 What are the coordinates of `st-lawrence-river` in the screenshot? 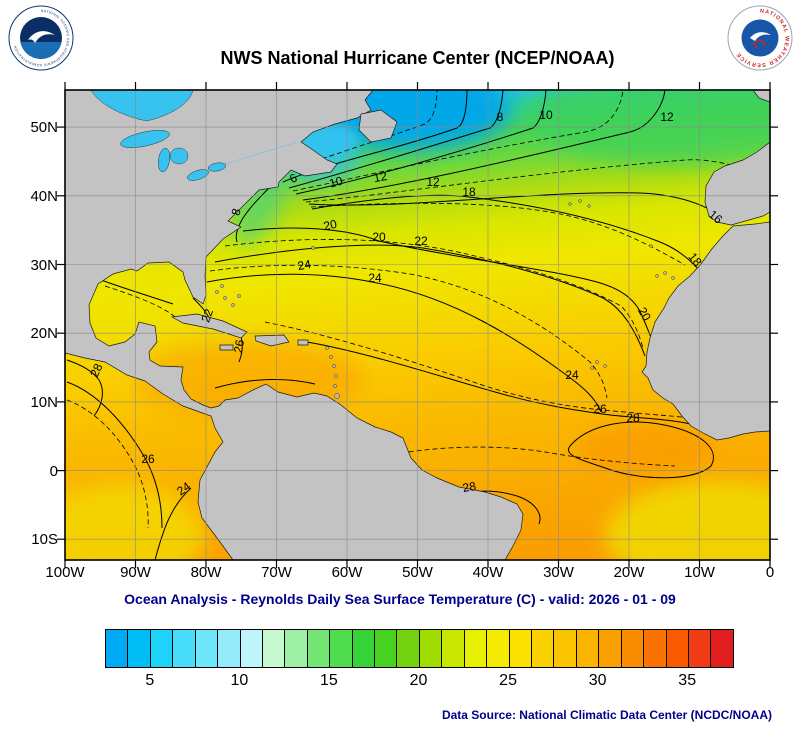 It's located at (261, 153).